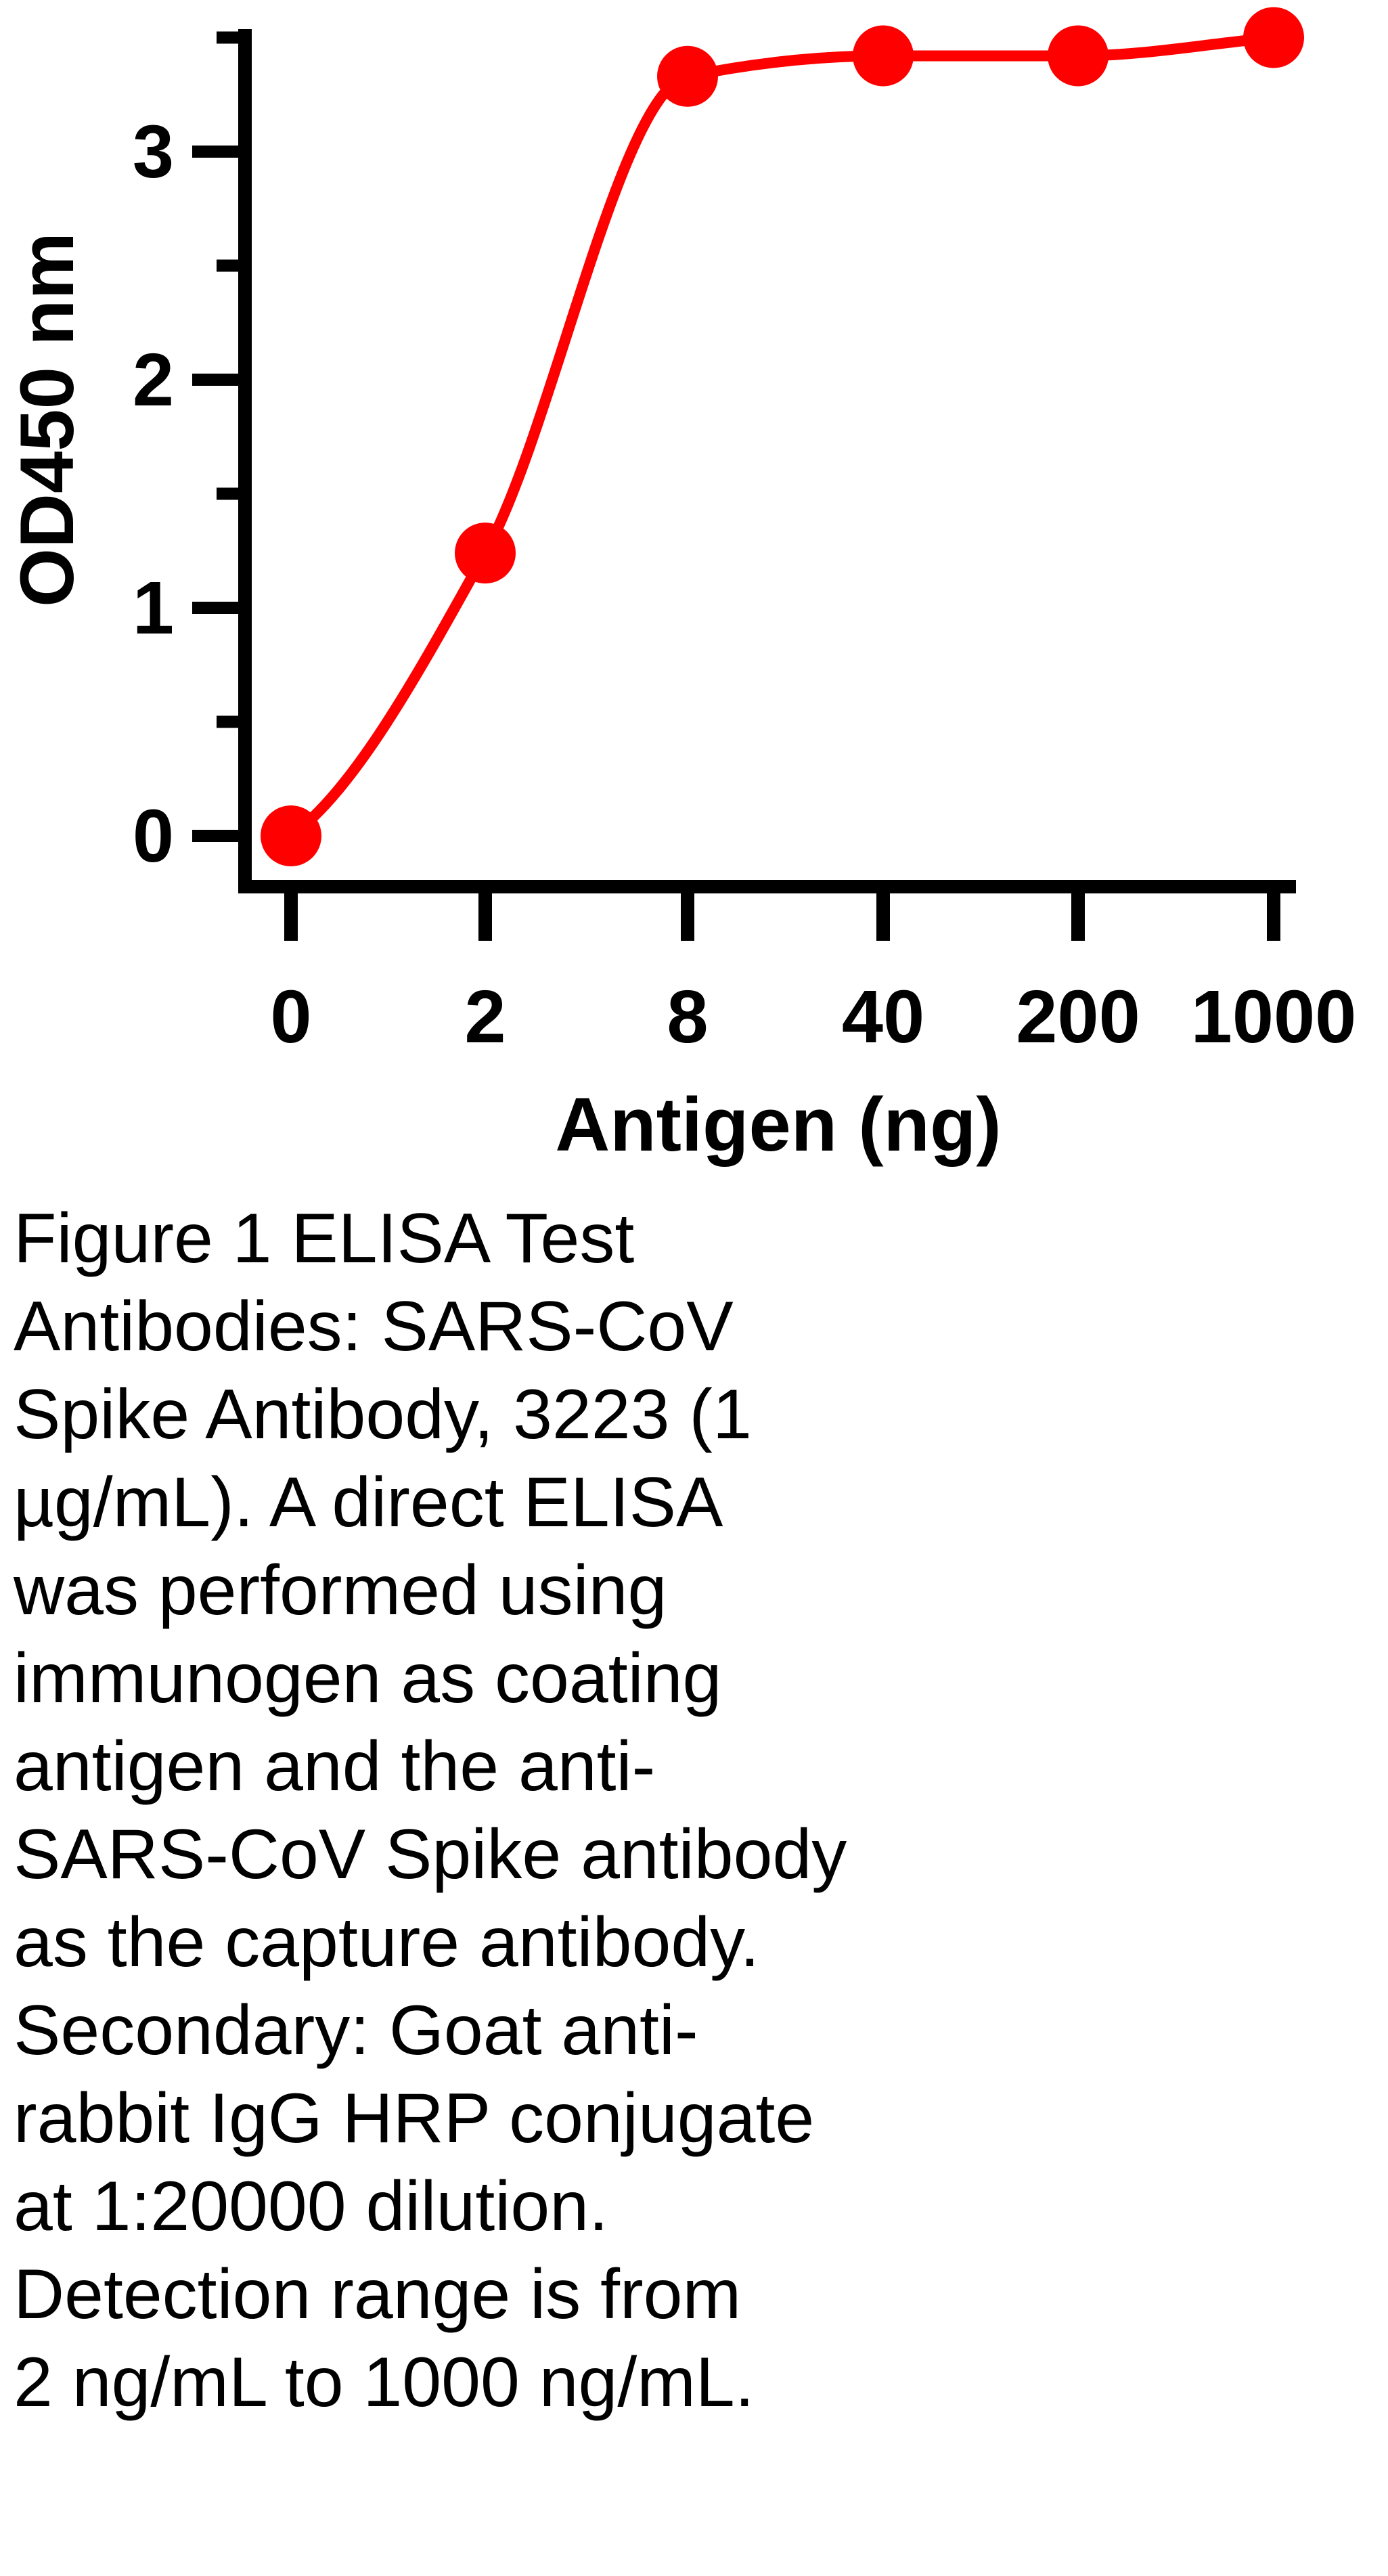  I want to click on caption-line: as the capture antibody., so click(387, 1942).